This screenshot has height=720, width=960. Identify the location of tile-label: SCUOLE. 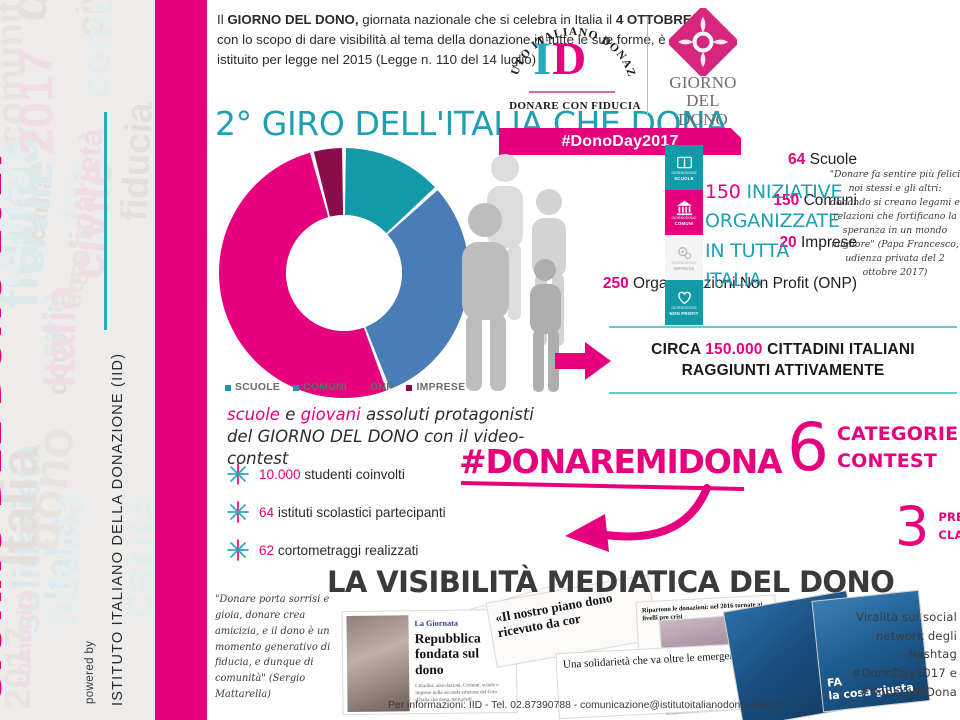
(684, 178).